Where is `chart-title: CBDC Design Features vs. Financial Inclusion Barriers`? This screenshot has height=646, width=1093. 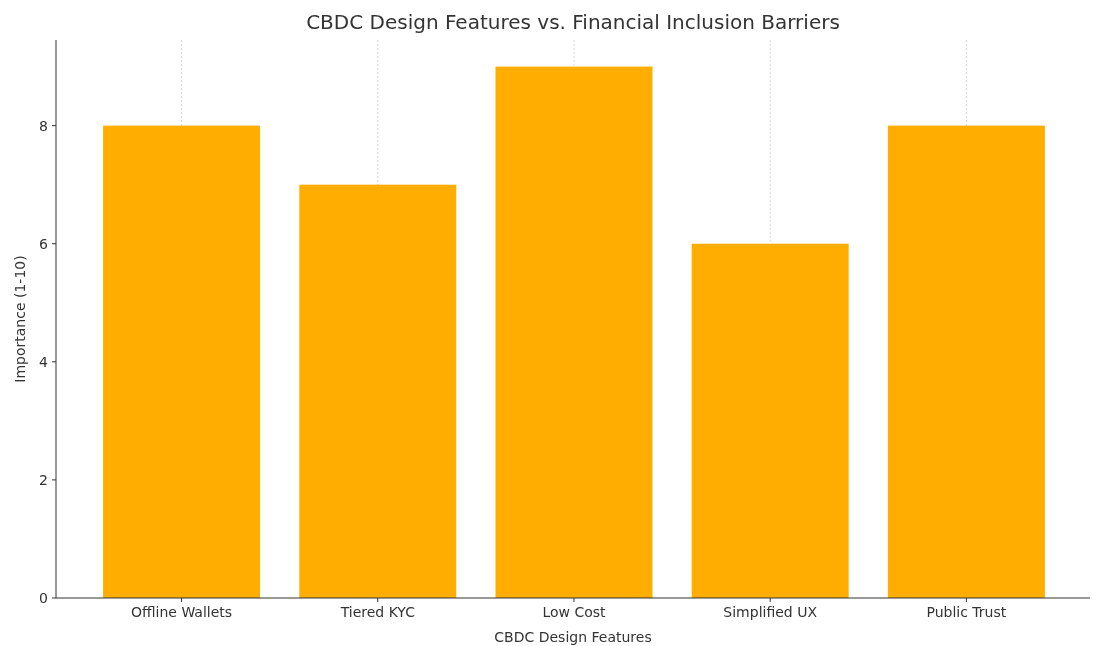
chart-title: CBDC Design Features vs. Financial Inclusion Barriers is located at coordinates (573, 22).